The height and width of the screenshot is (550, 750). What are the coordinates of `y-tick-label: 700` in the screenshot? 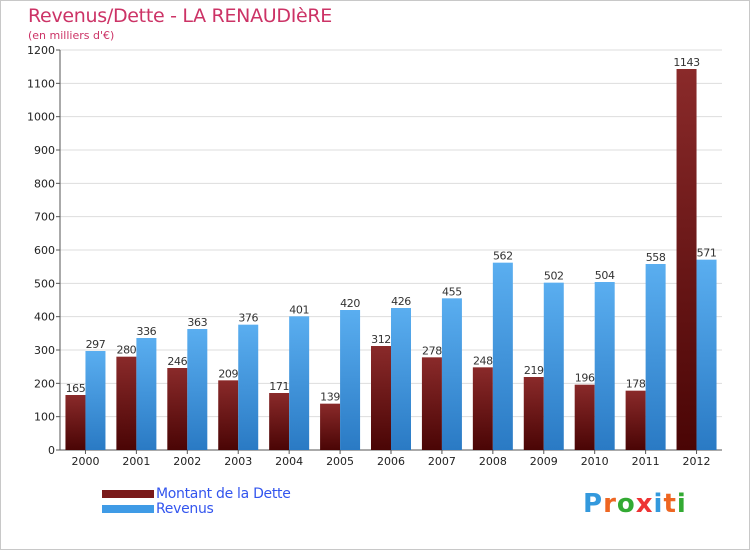 It's located at (44, 217).